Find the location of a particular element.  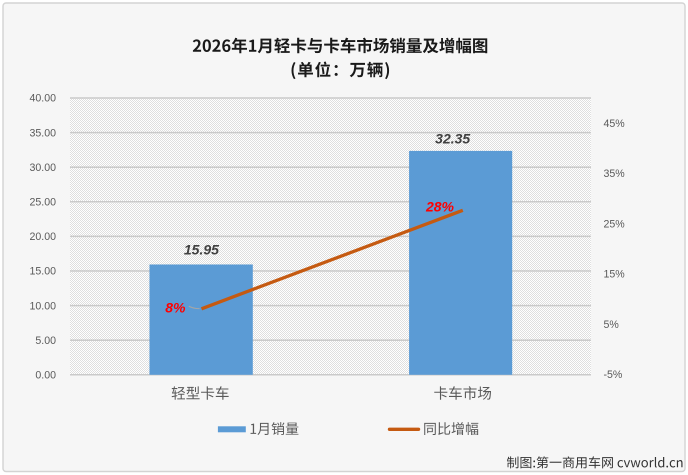

svg-text: 15% is located at coordinates (615, 275).